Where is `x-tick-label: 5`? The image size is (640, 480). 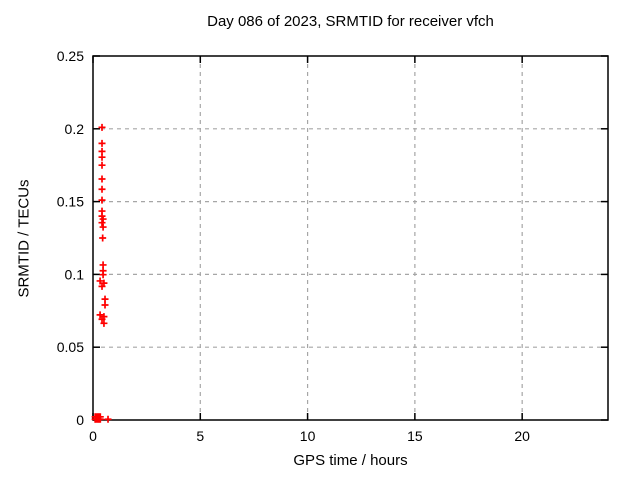
x-tick-label: 5 is located at coordinates (200, 436).